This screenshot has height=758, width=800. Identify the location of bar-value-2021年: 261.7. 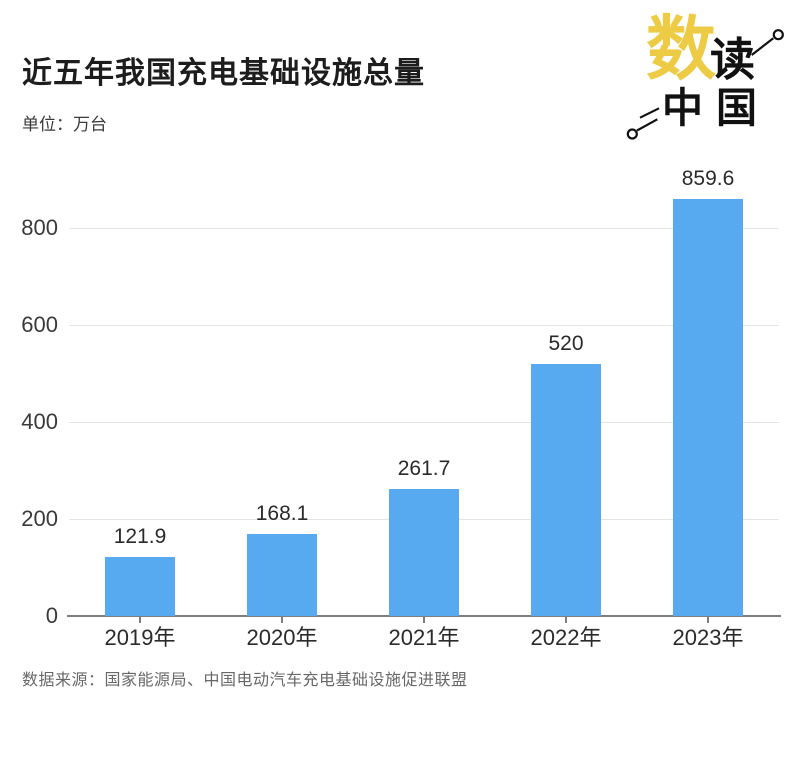
(424, 468).